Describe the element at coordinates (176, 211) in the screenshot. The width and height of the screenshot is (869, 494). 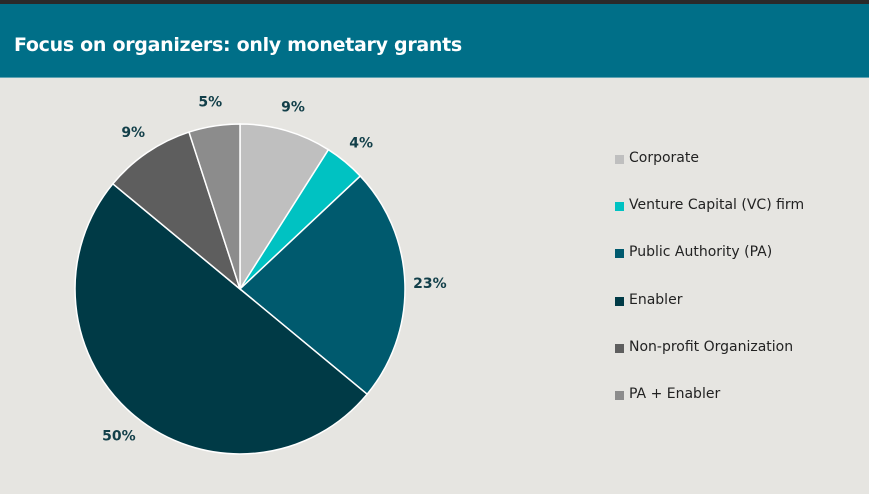
I see `pie-slice-non-profit-organization` at that location.